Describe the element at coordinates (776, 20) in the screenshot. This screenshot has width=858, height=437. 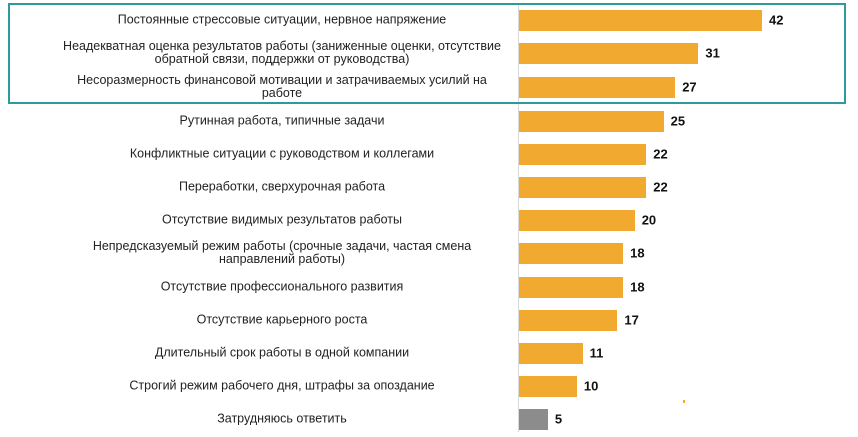
I see `value-label: 42` at that location.